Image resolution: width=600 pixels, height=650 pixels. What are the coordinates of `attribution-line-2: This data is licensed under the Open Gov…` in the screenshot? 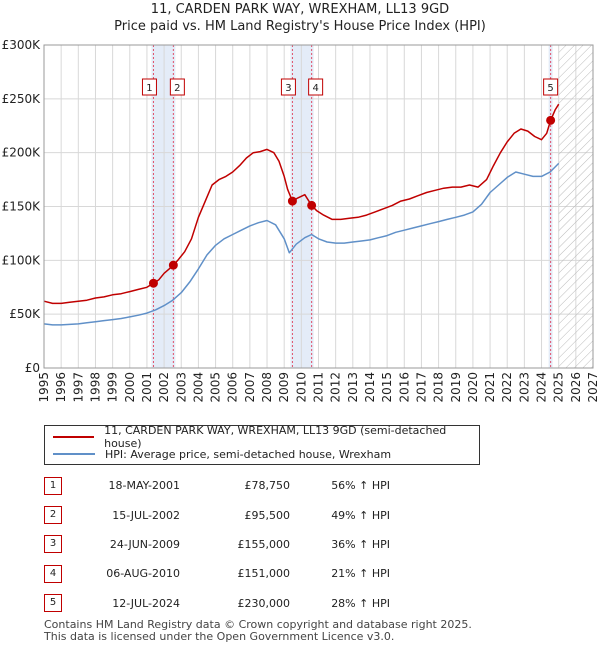 It's located at (219, 636).